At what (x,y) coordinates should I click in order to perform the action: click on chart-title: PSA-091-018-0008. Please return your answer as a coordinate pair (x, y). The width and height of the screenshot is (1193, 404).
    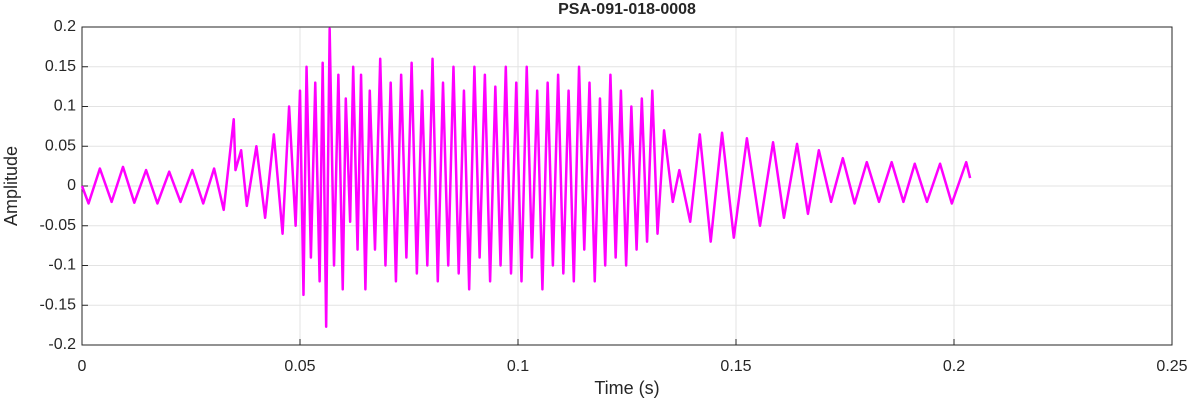
    Looking at the image, I should click on (627, 9).